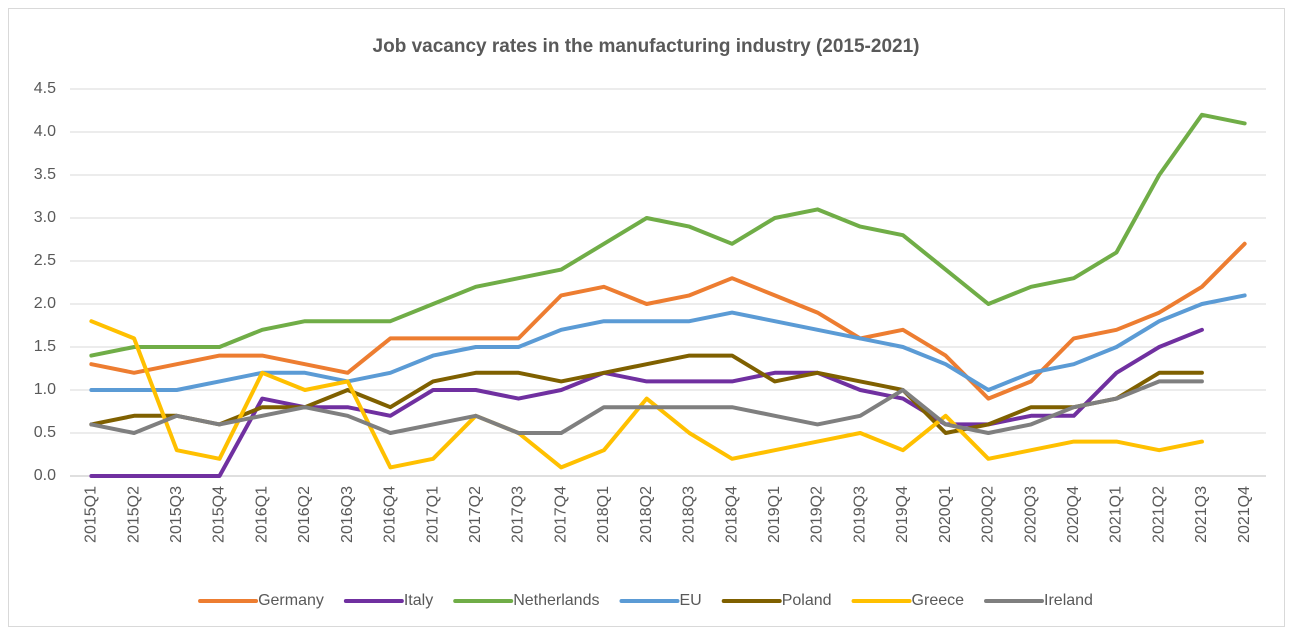  Describe the element at coordinates (418, 600) in the screenshot. I see `legend-label: Italy` at that location.